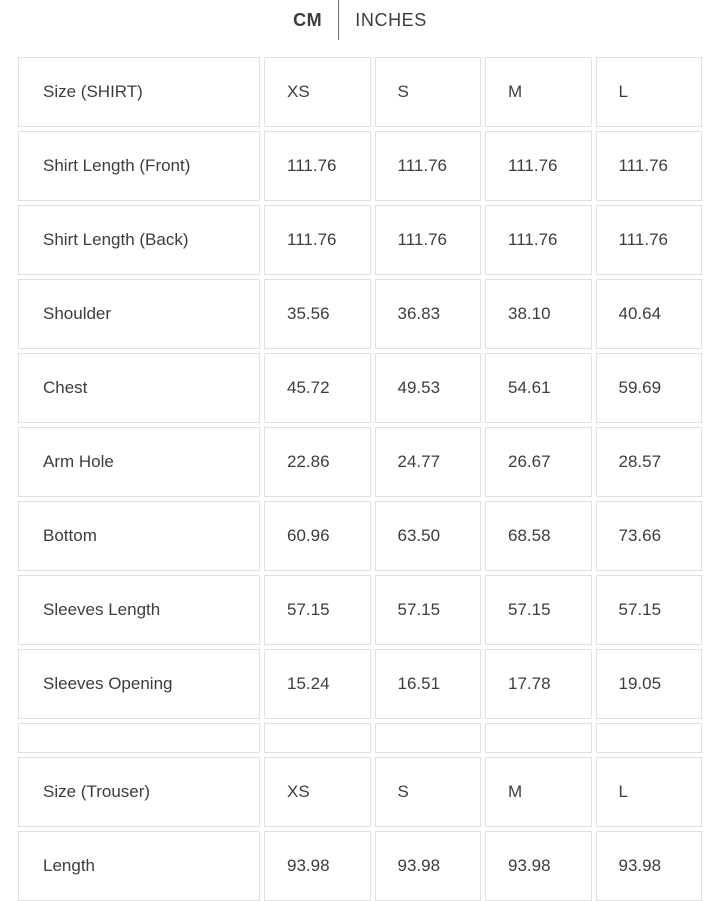 This screenshot has width=720, height=901. Describe the element at coordinates (308, 20) in the screenshot. I see `tab-cm: CM` at that location.